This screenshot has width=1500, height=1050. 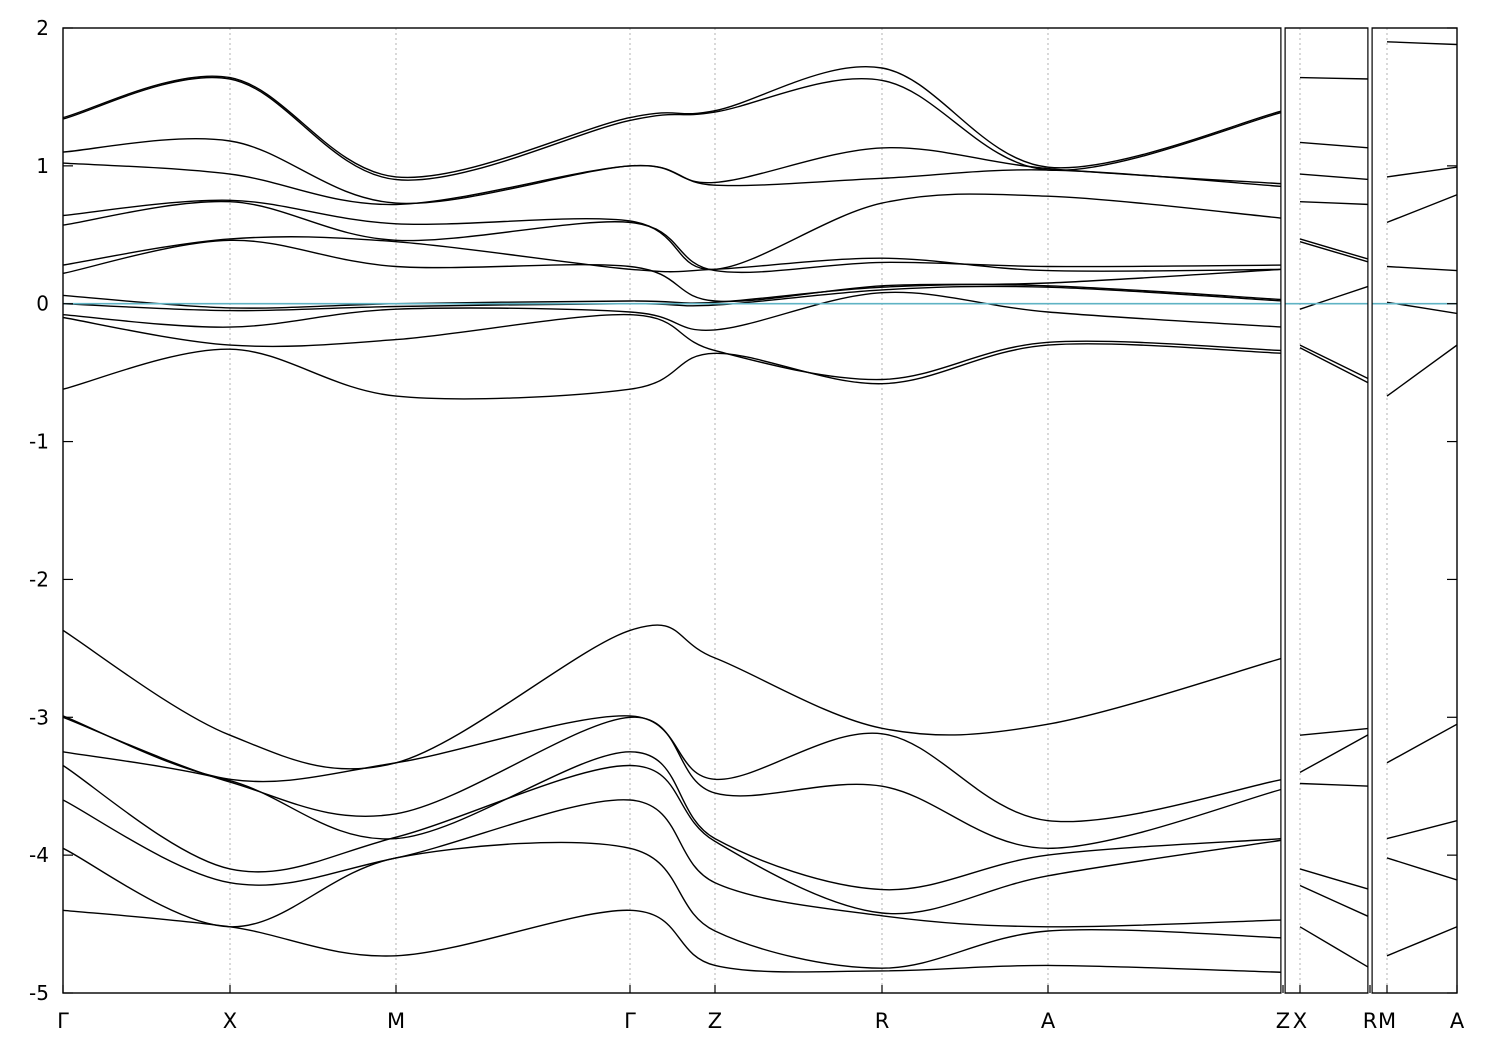 I want to click on y-tick-label: -4, so click(x=39, y=855).